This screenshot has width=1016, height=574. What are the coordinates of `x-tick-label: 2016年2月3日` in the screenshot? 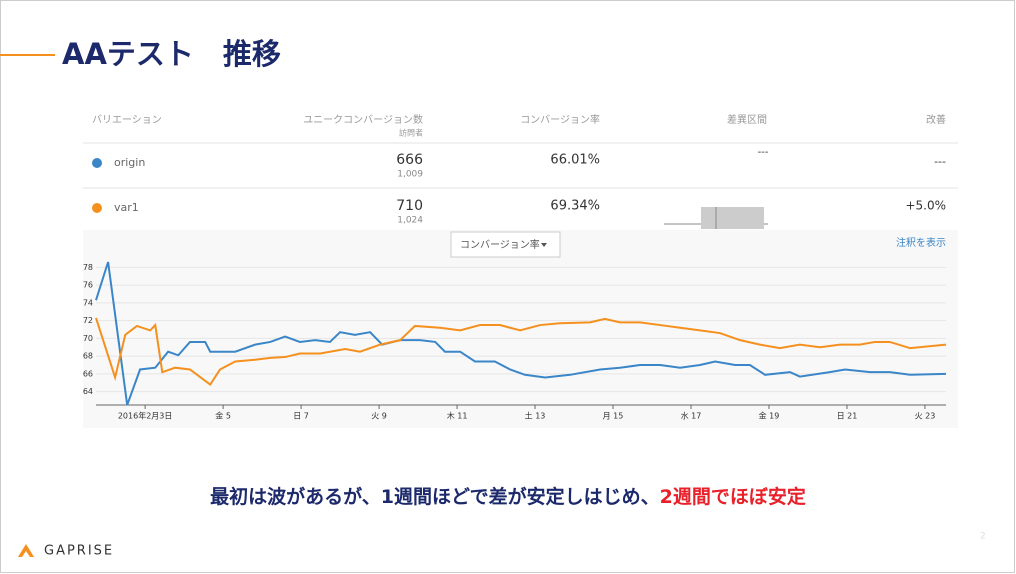 It's located at (145, 416).